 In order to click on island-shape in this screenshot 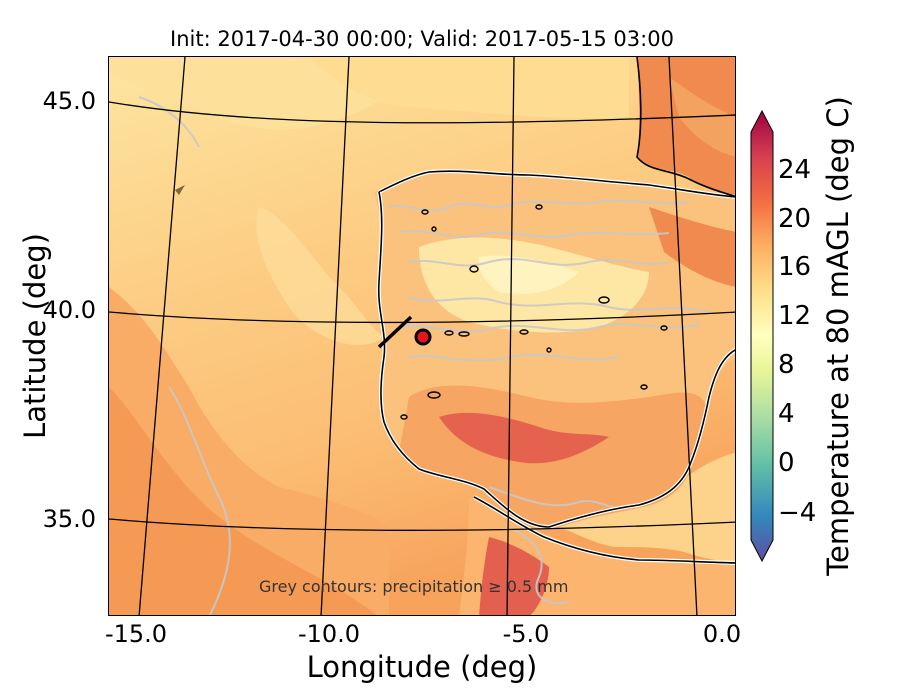, I will do `click(180, 190)`.